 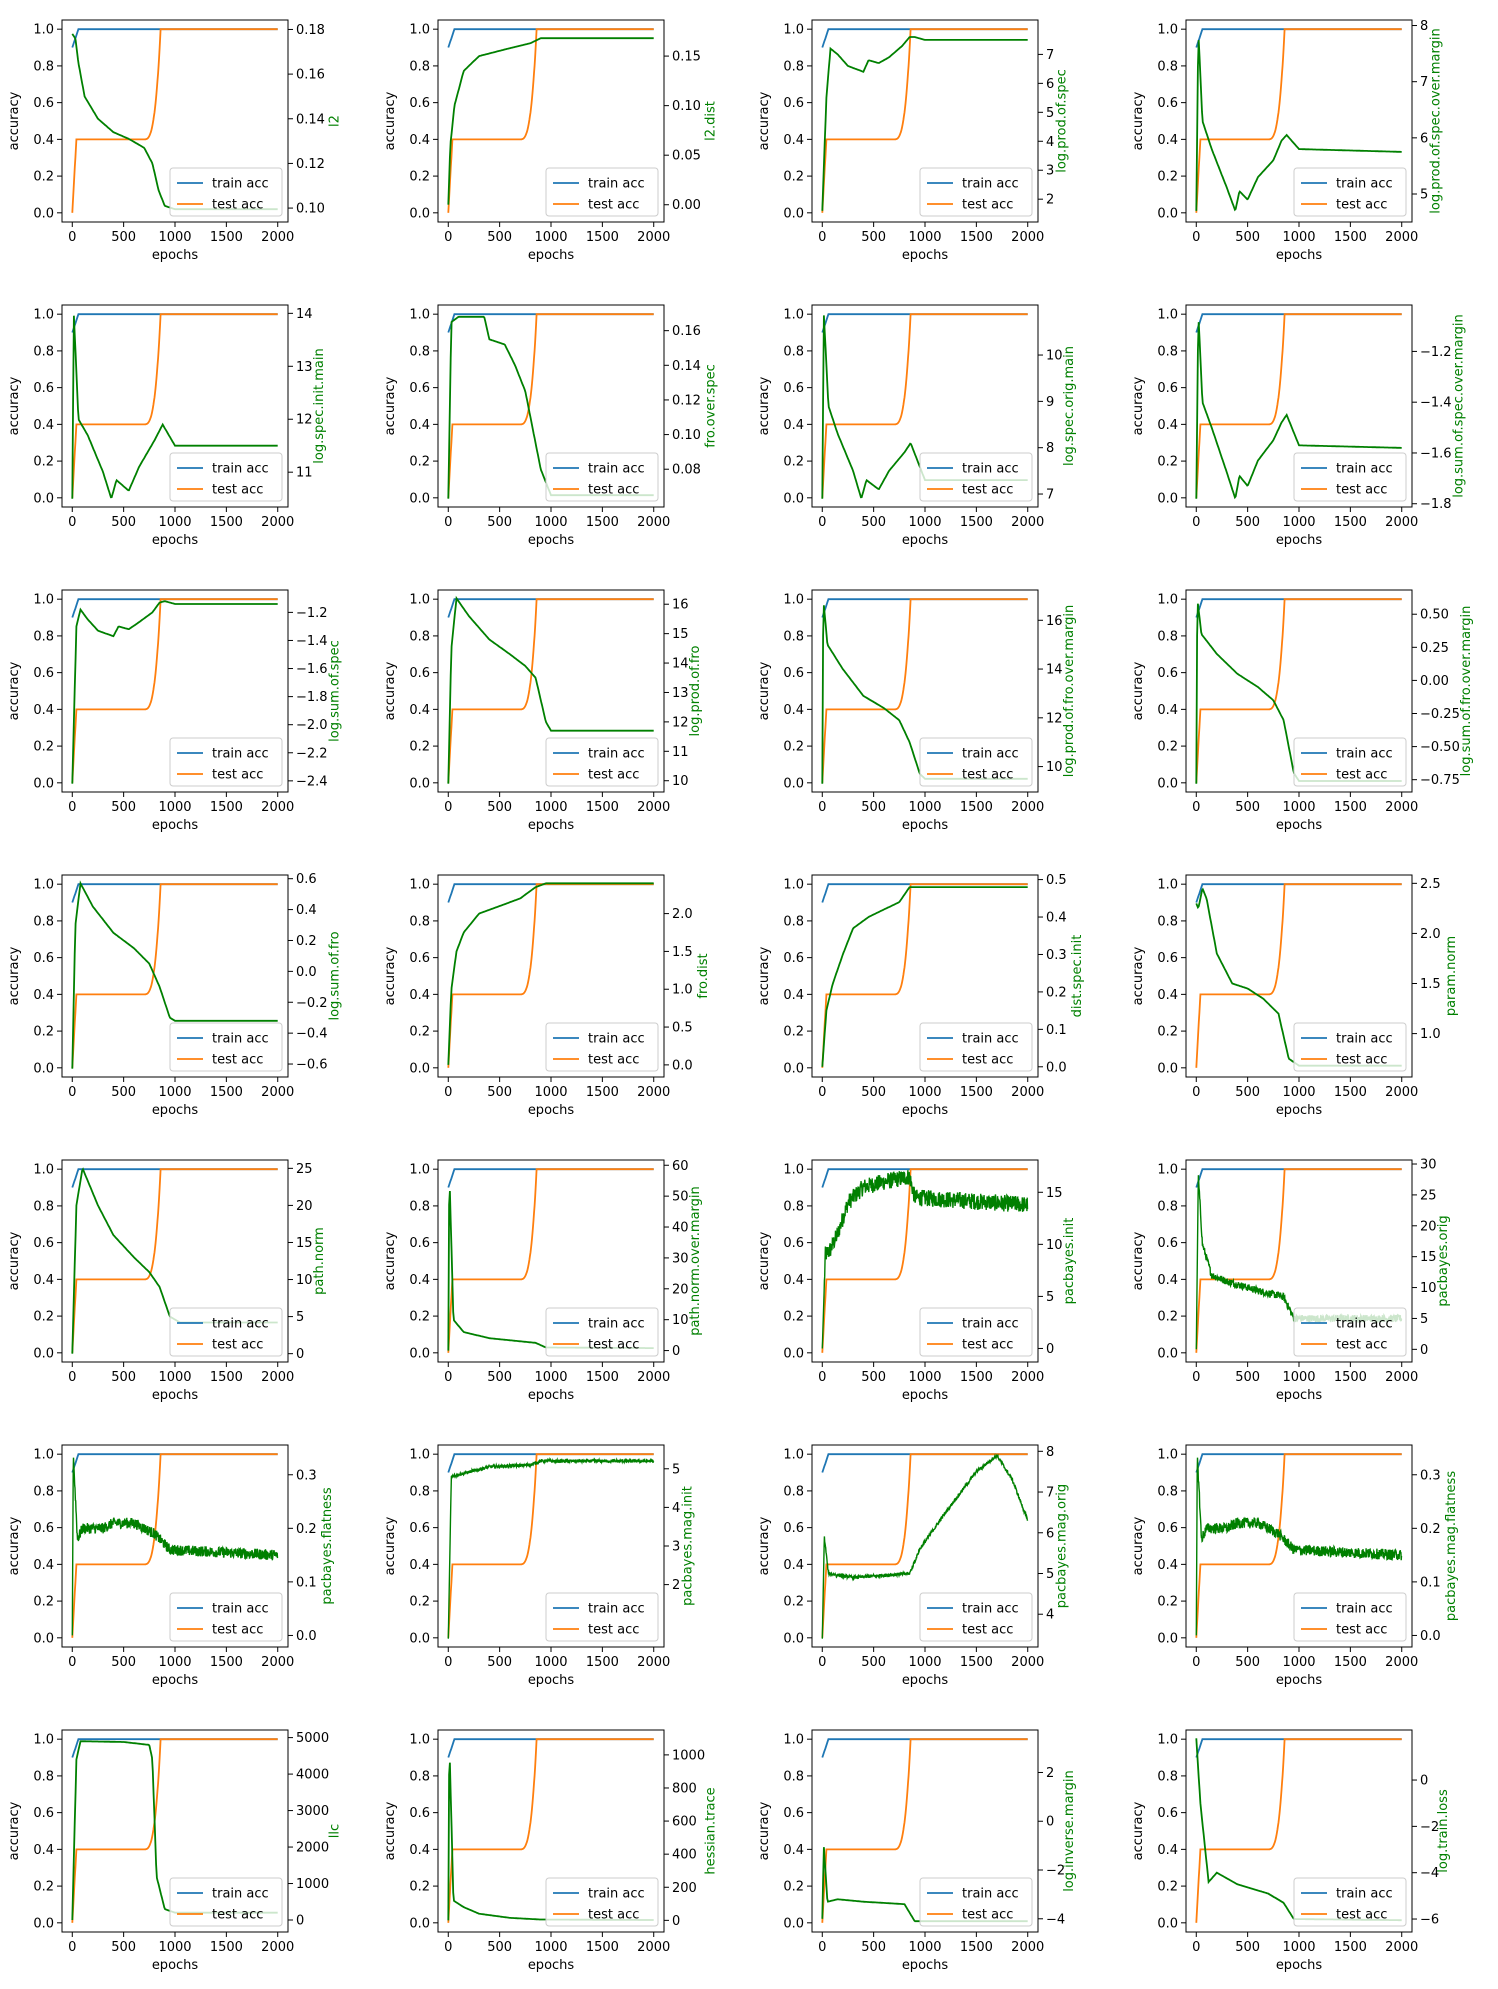 What do you see at coordinates (1050, 402) in the screenshot?
I see `right-tick-label: 9` at bounding box center [1050, 402].